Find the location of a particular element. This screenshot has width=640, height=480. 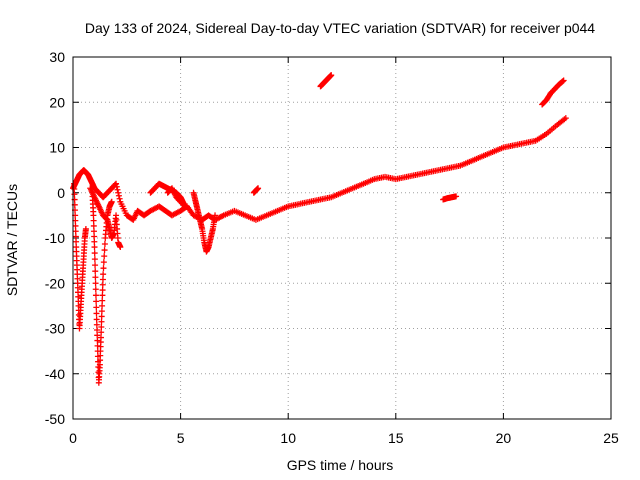

series-dip-6h is located at coordinates (204, 222).